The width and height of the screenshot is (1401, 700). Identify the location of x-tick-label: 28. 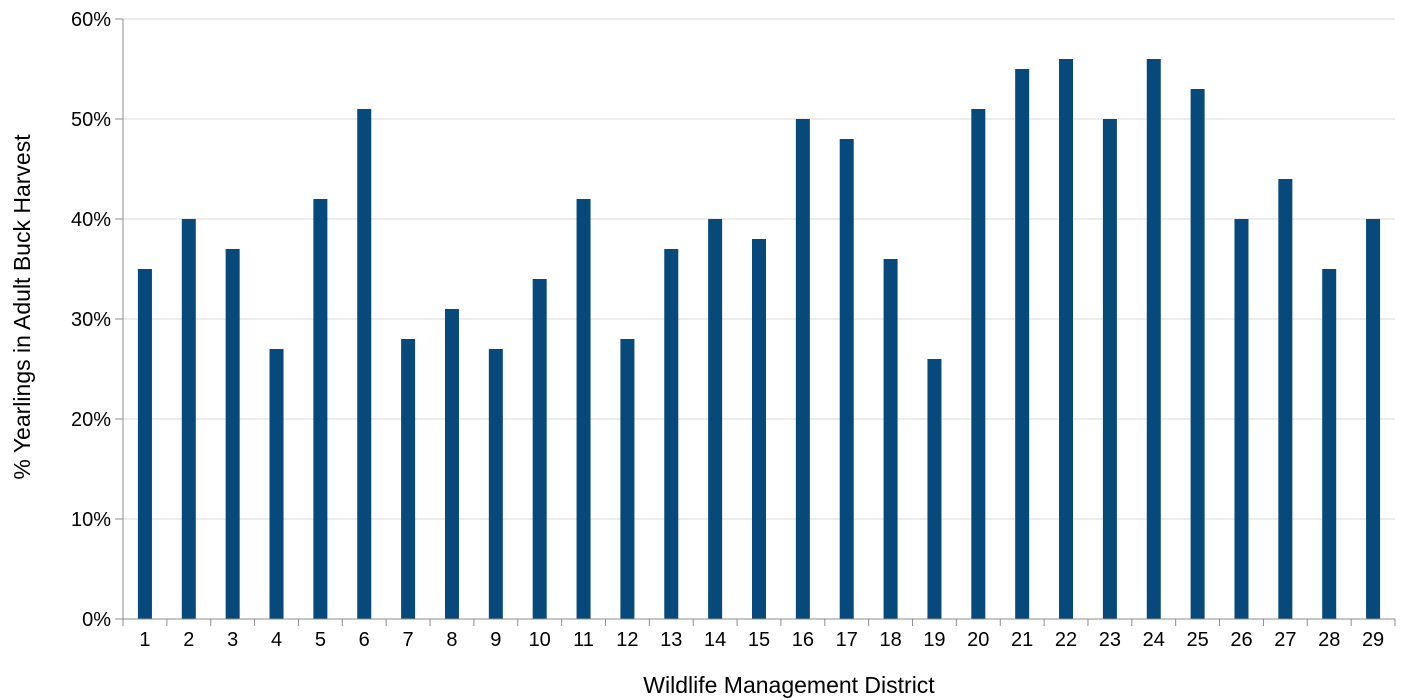
(1329, 640).